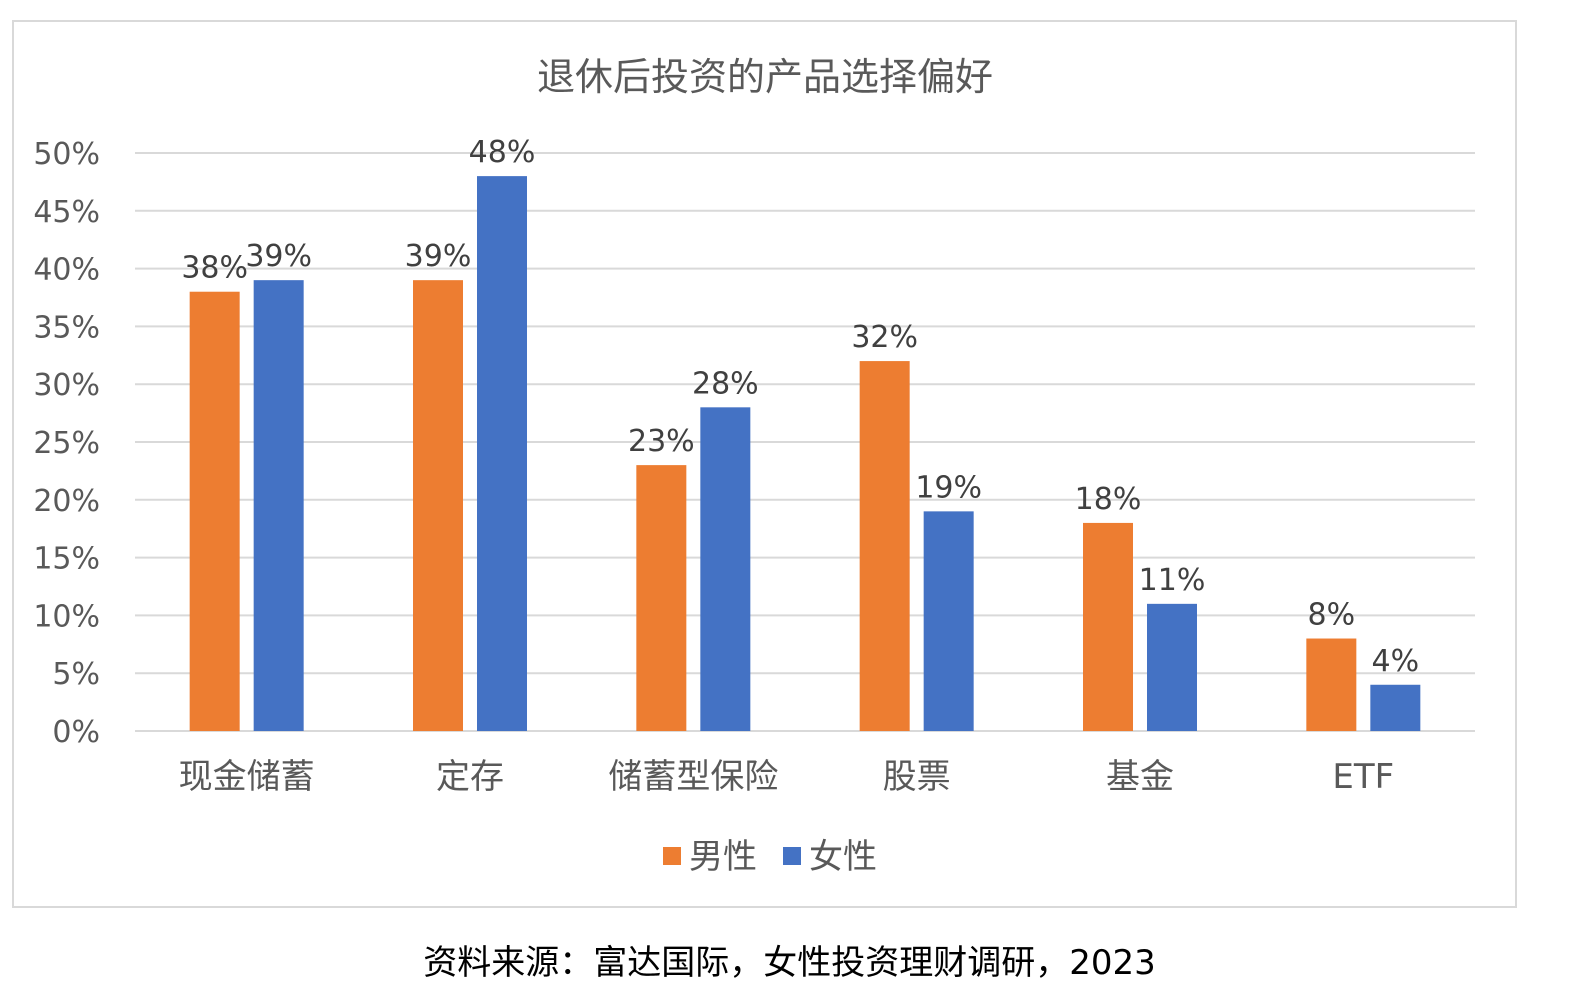  I want to click on data-label: 23%, so click(661, 441).